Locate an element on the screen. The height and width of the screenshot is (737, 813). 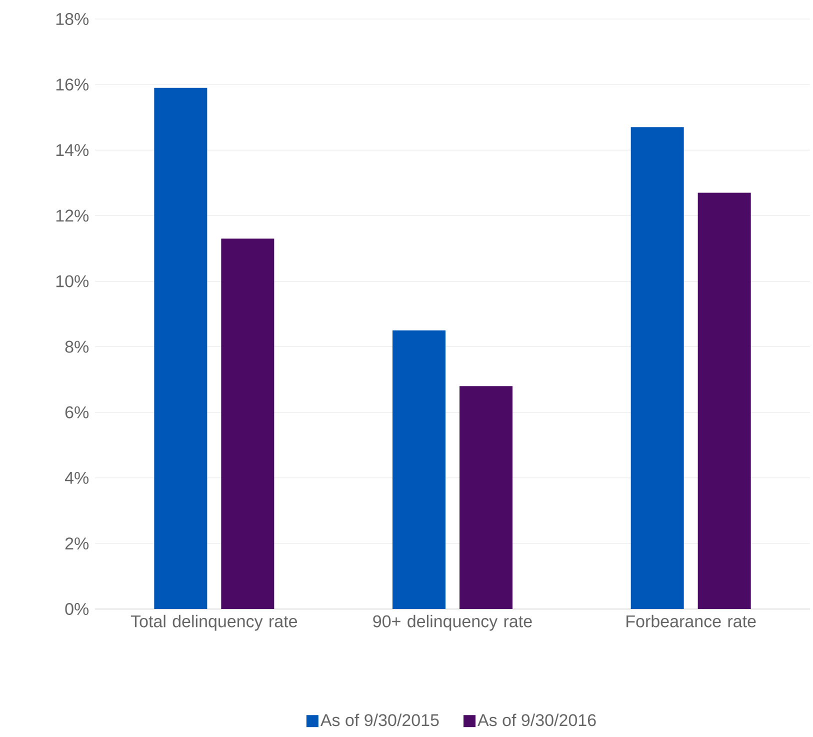
legend-label: As of 9/30/2015 is located at coordinates (379, 720).